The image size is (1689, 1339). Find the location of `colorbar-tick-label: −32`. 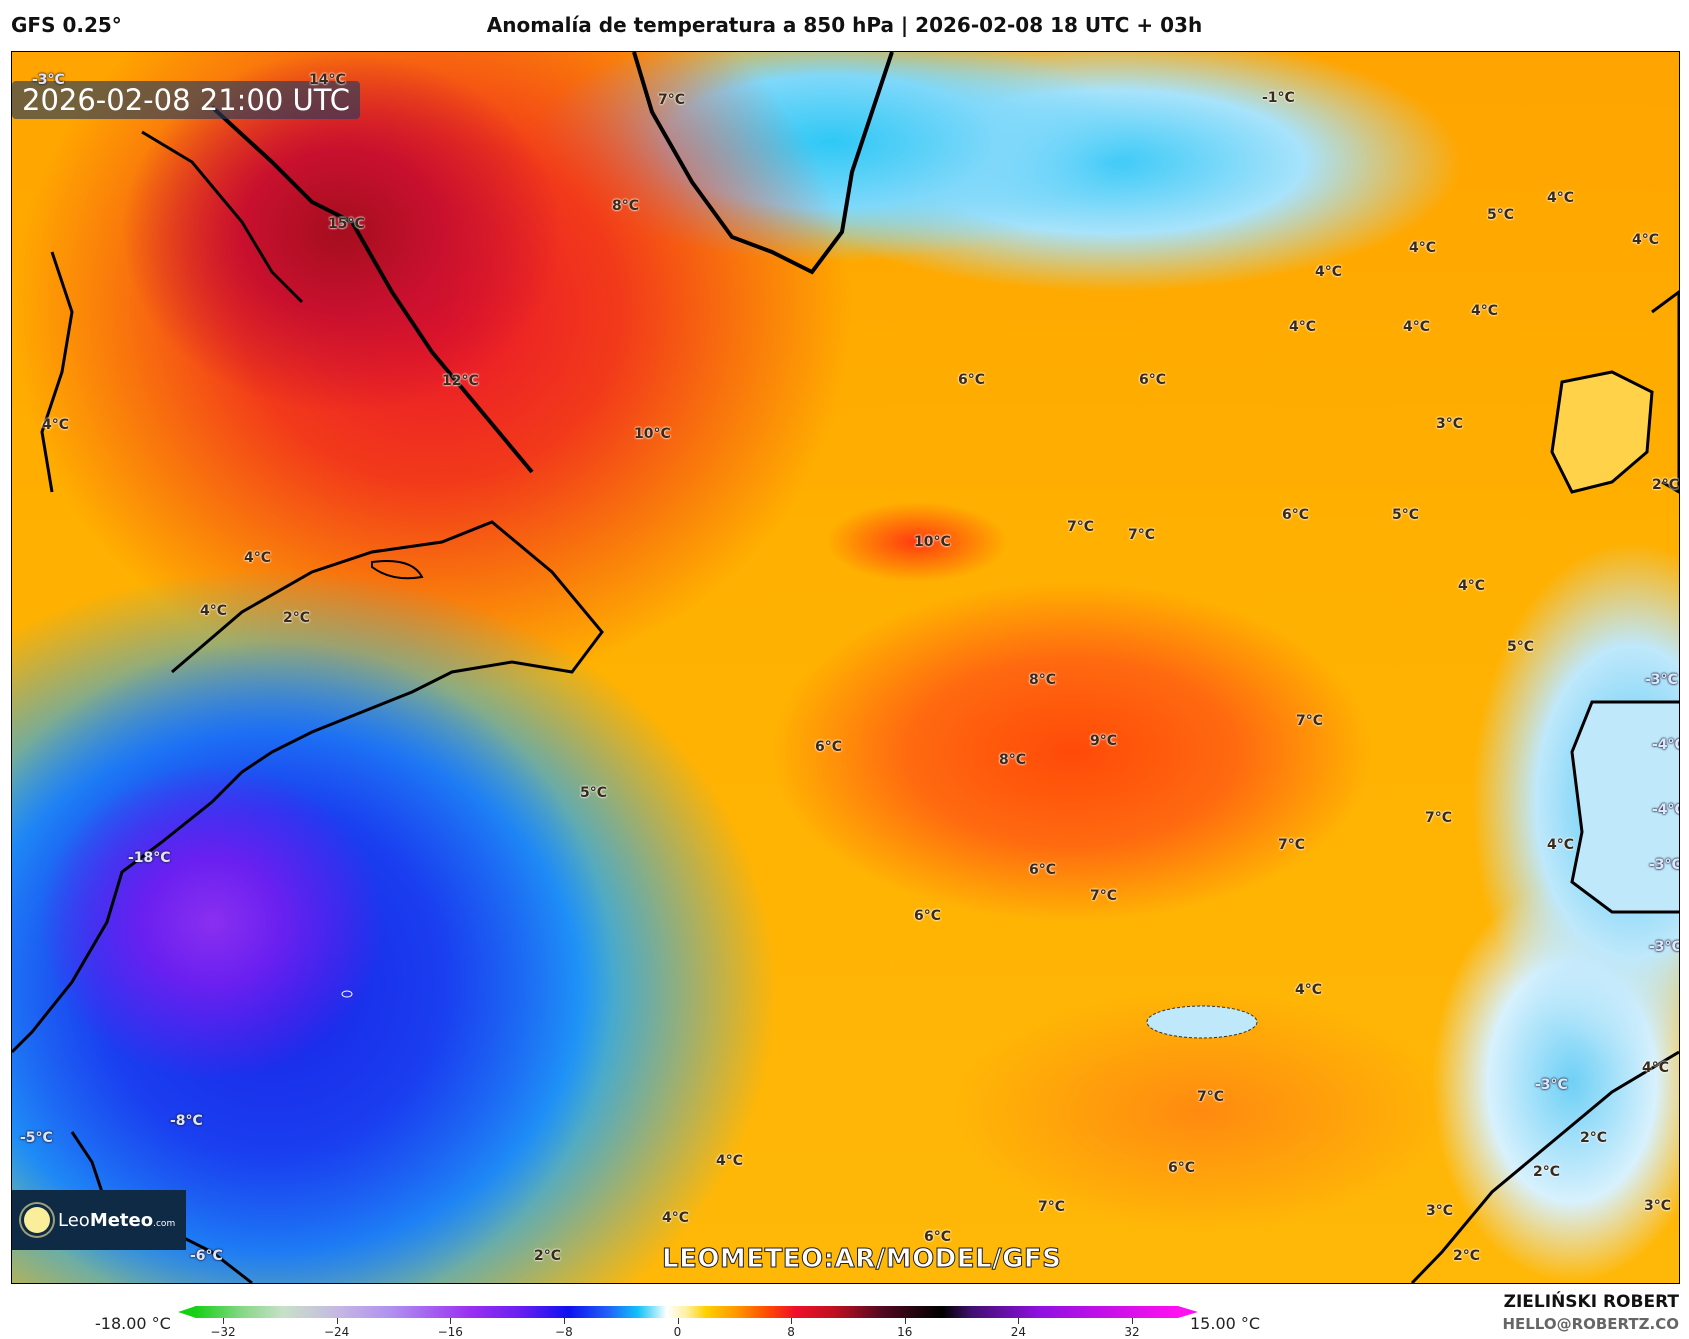

colorbar-tick-label: −32 is located at coordinates (223, 1332).